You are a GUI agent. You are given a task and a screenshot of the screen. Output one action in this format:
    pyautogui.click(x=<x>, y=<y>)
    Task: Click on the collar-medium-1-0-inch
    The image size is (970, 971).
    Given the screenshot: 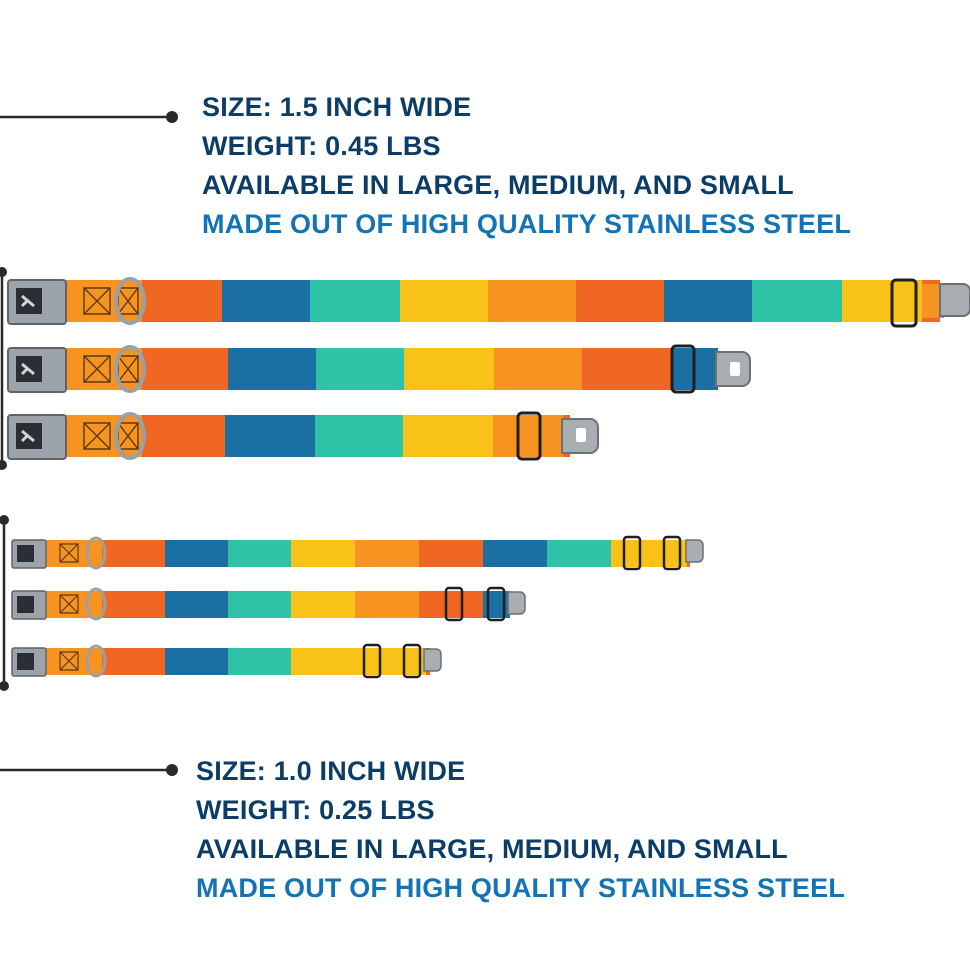 What is the action you would take?
    pyautogui.click(x=268, y=604)
    